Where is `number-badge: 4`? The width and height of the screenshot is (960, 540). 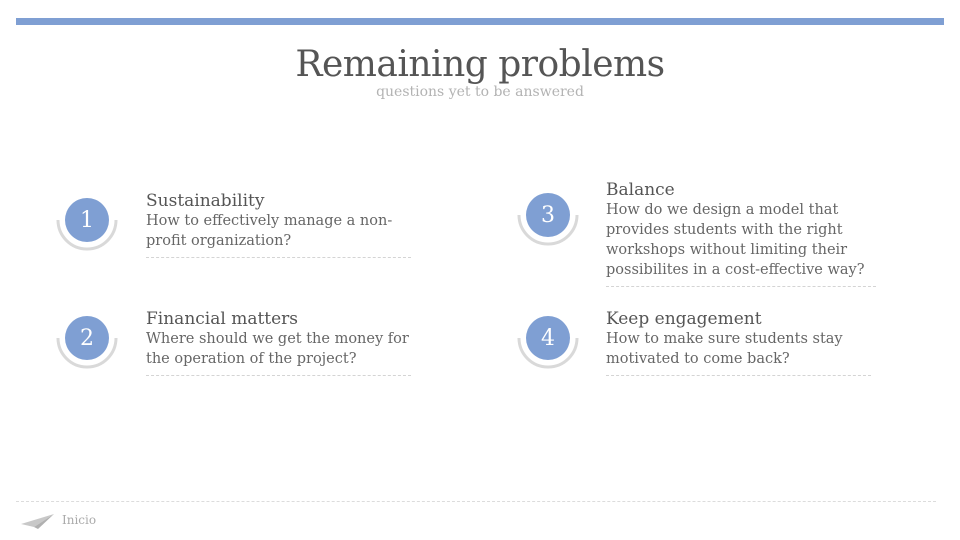 number-badge: 4 is located at coordinates (548, 338).